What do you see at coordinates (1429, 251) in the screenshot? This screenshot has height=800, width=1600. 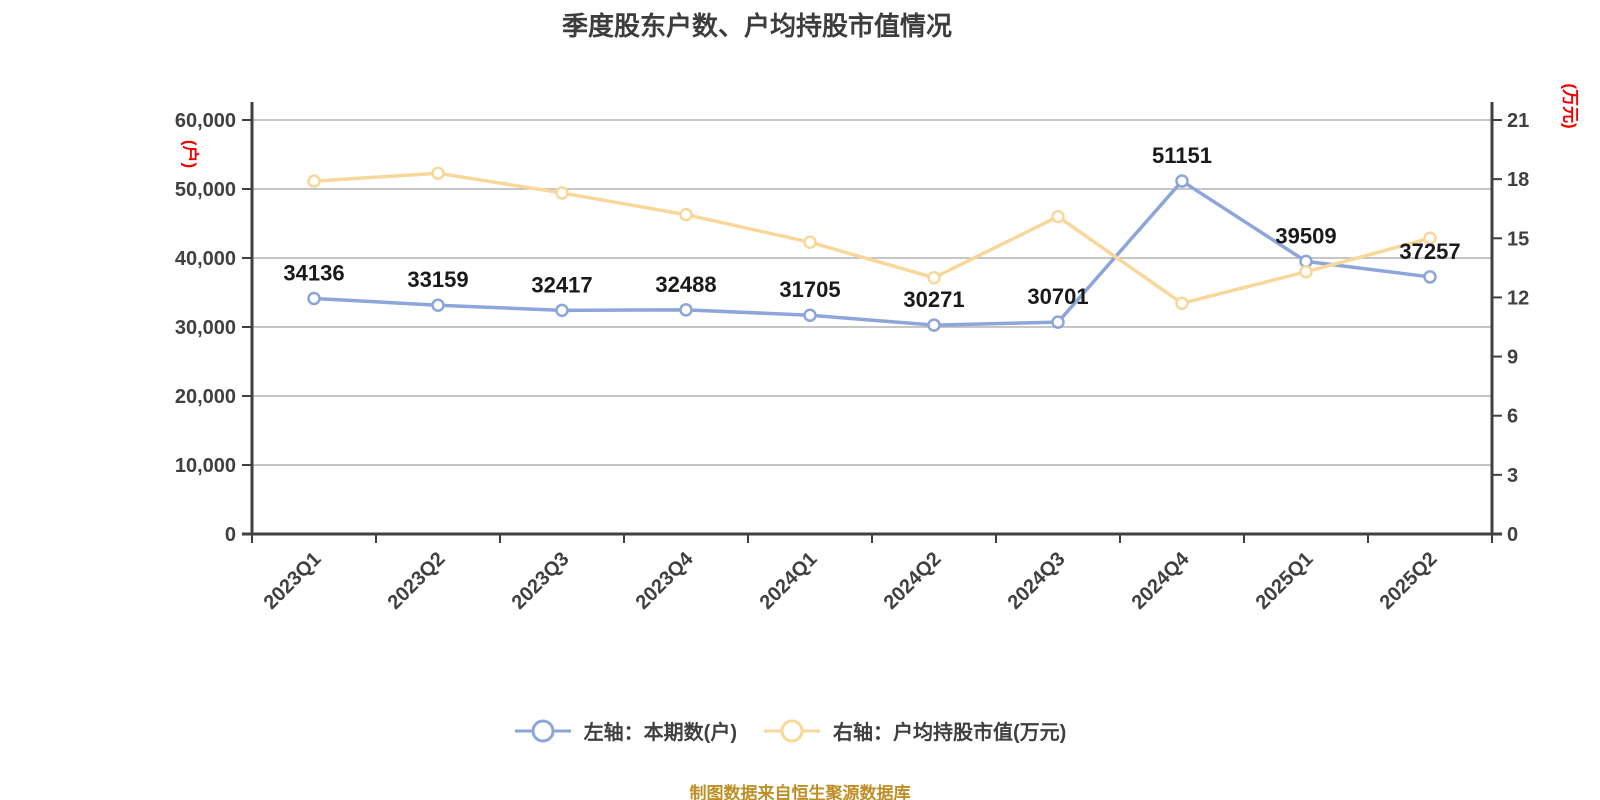 I see `data-point-label: 37257` at bounding box center [1429, 251].